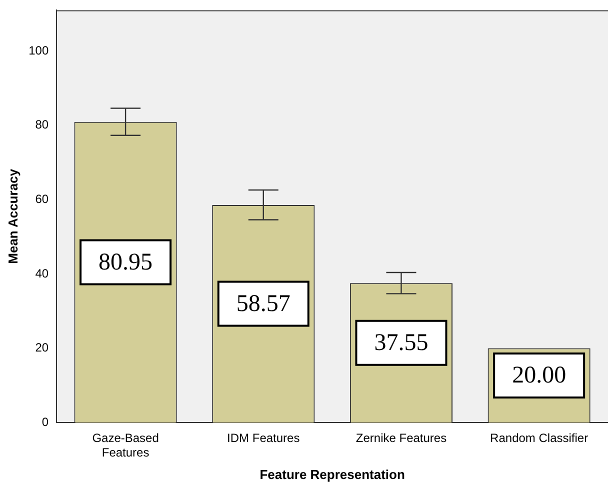 The width and height of the screenshot is (608, 489). What do you see at coordinates (401, 343) in the screenshot?
I see `data-label: 37.55` at bounding box center [401, 343].